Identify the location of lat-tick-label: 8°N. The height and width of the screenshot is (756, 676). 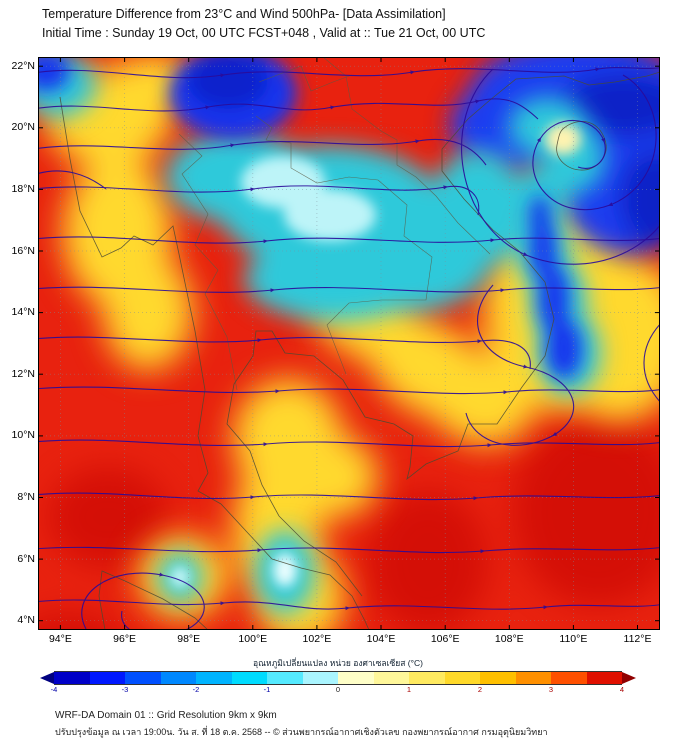
(26, 497).